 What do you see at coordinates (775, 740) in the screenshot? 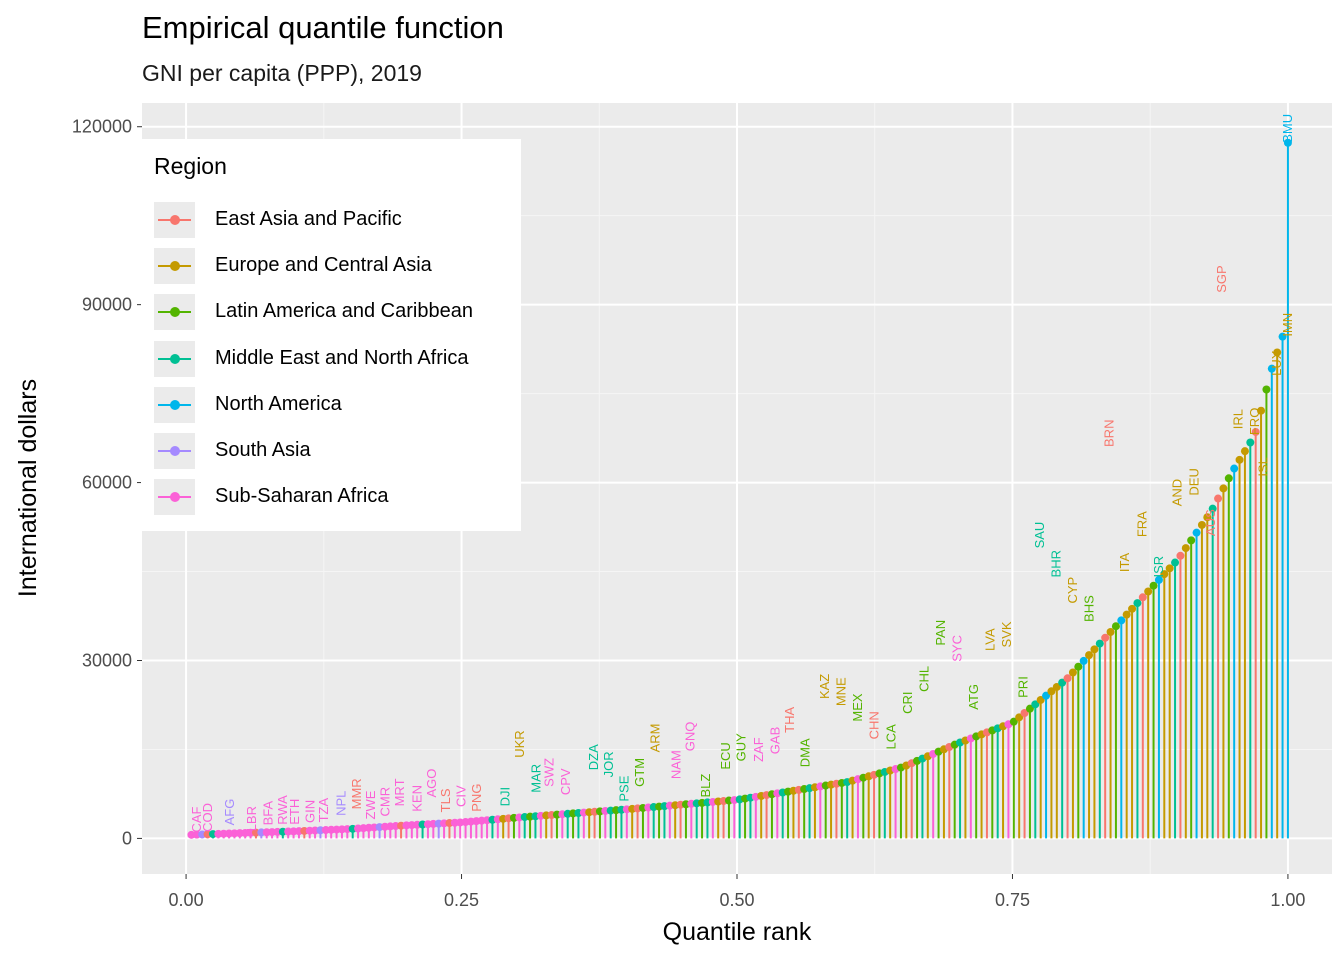
I see `point-label: GAB` at bounding box center [775, 740].